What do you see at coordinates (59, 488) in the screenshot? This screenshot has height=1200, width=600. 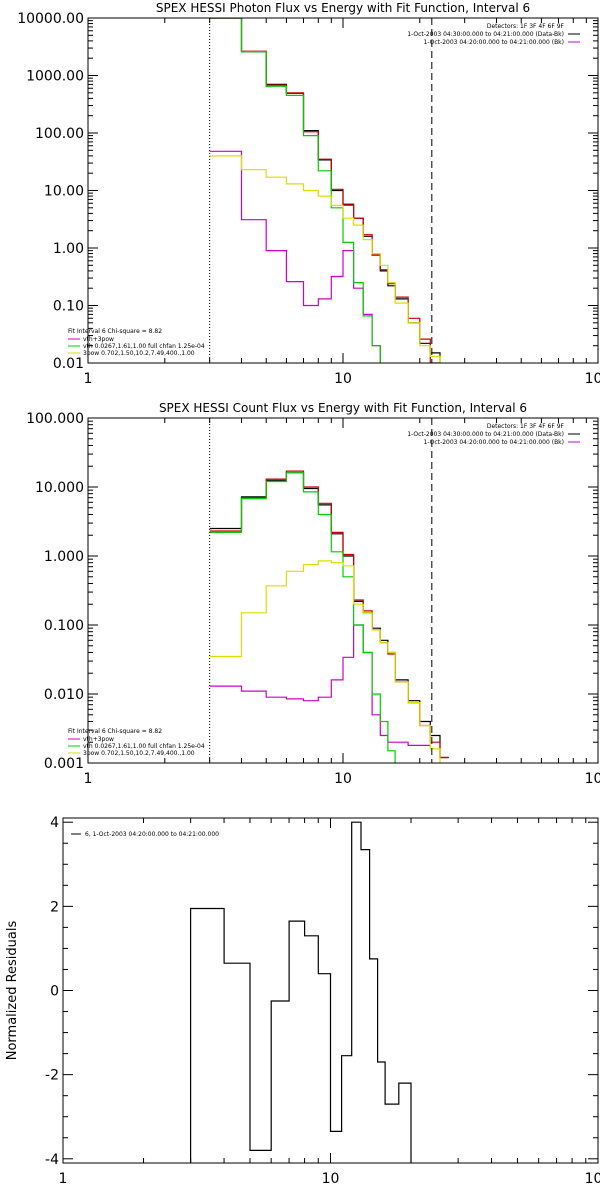 I see `y-tick-label: 10.000` at bounding box center [59, 488].